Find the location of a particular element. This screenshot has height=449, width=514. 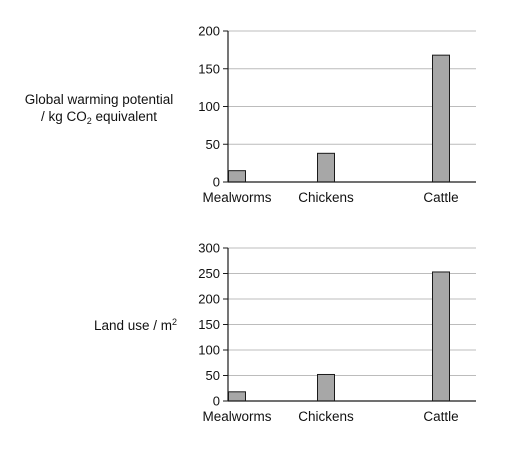

chart-2-ytick-label-250: 250 is located at coordinates (209, 273).